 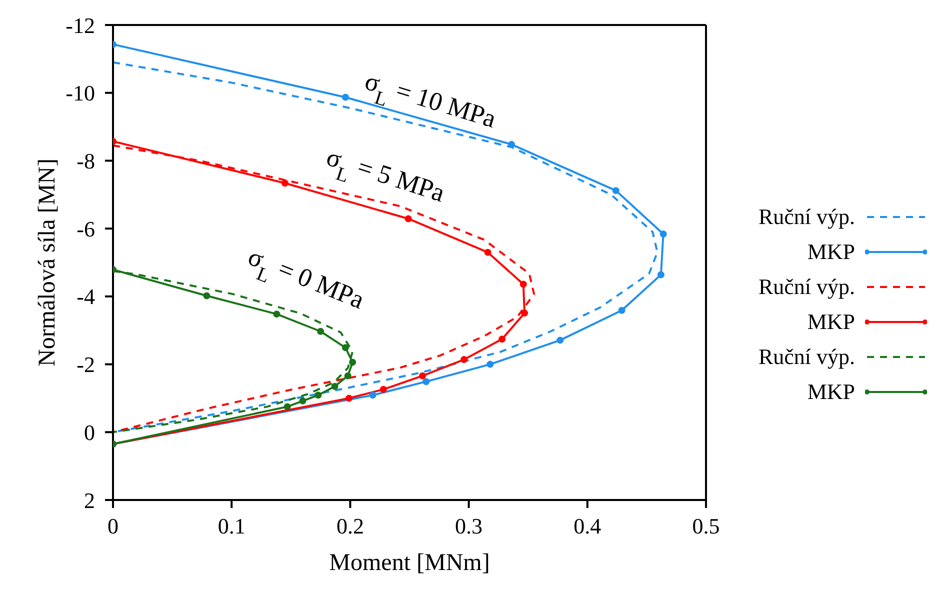 What do you see at coordinates (80, 93) in the screenshot?
I see `y-tick-label: -10` at bounding box center [80, 93].